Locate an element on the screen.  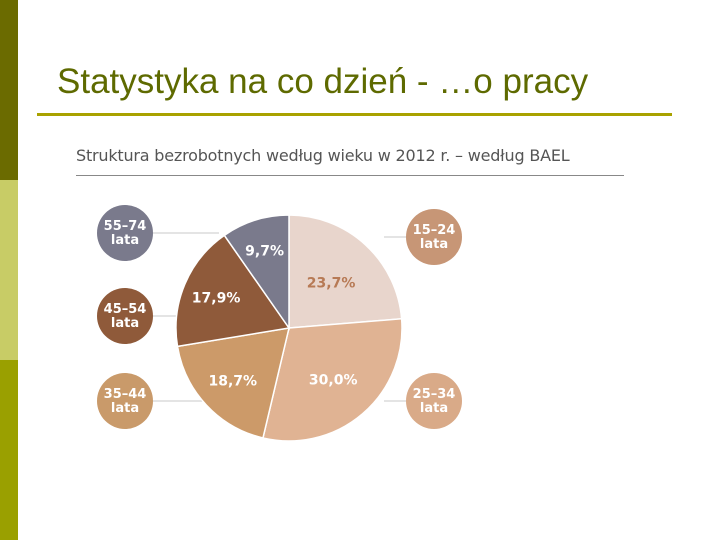
slice-value-label: 30,0% is located at coordinates (333, 380).